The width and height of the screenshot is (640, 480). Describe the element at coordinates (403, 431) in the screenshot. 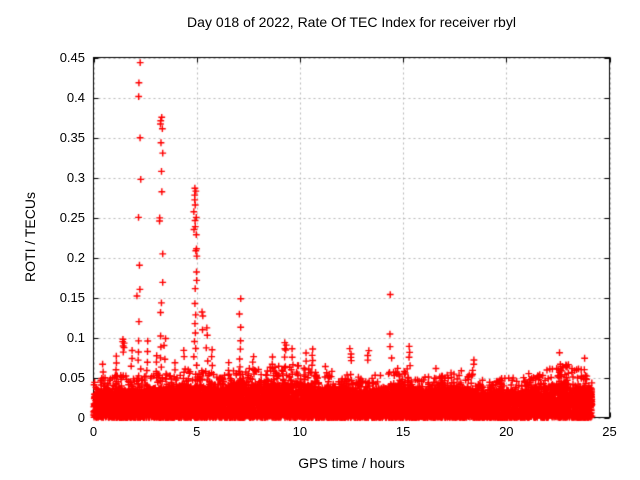

I see `x-tick-label: 15` at that location.